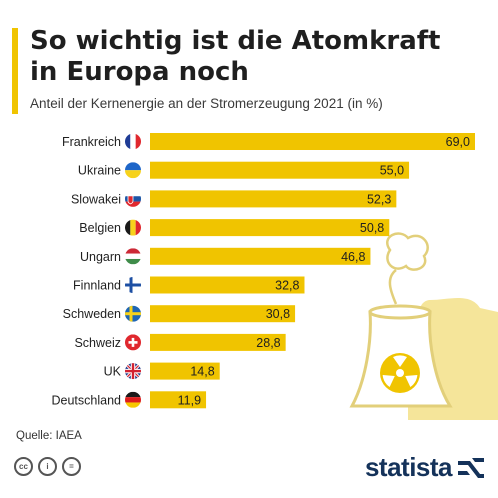 This screenshot has height=498, width=498. Describe the element at coordinates (91, 142) in the screenshot. I see `category-label: Frankreich` at that location.